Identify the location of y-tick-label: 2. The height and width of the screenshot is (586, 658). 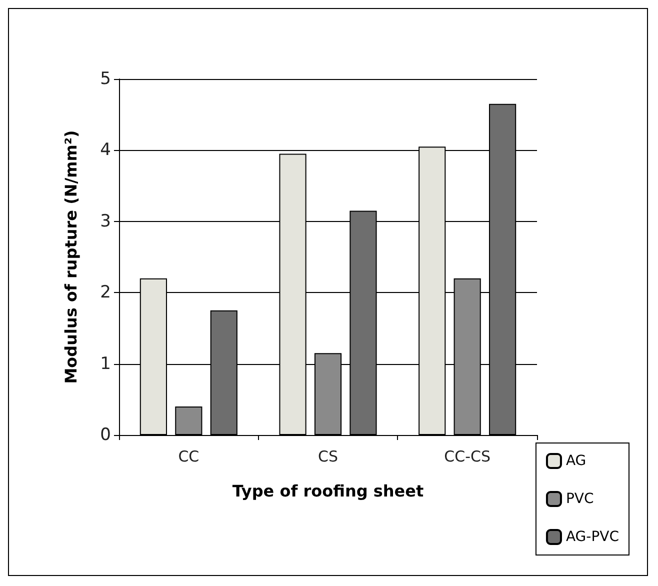
(105, 292).